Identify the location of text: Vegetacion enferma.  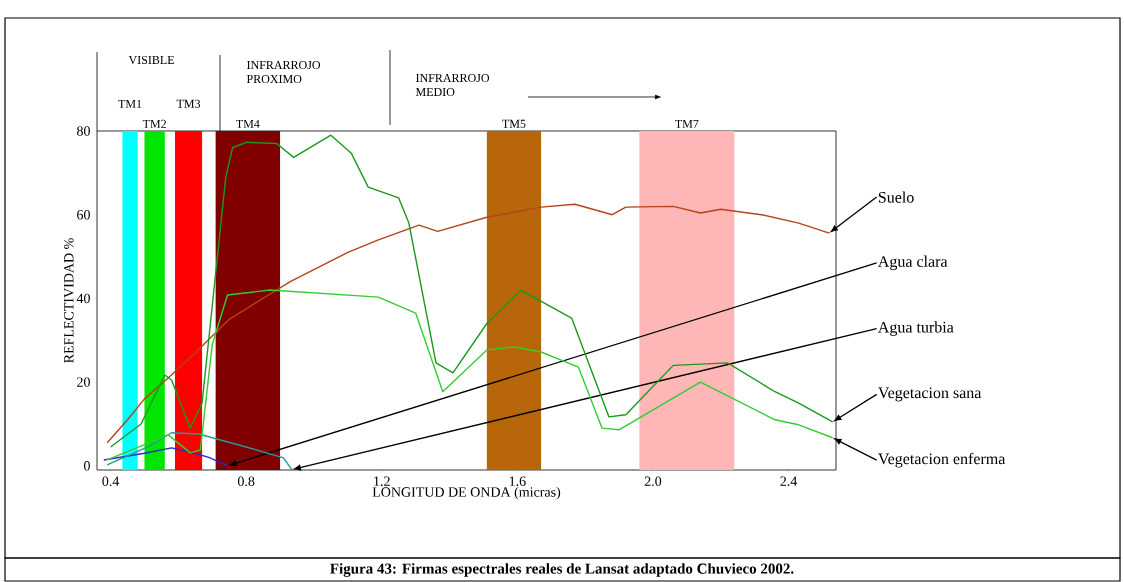
(942, 460).